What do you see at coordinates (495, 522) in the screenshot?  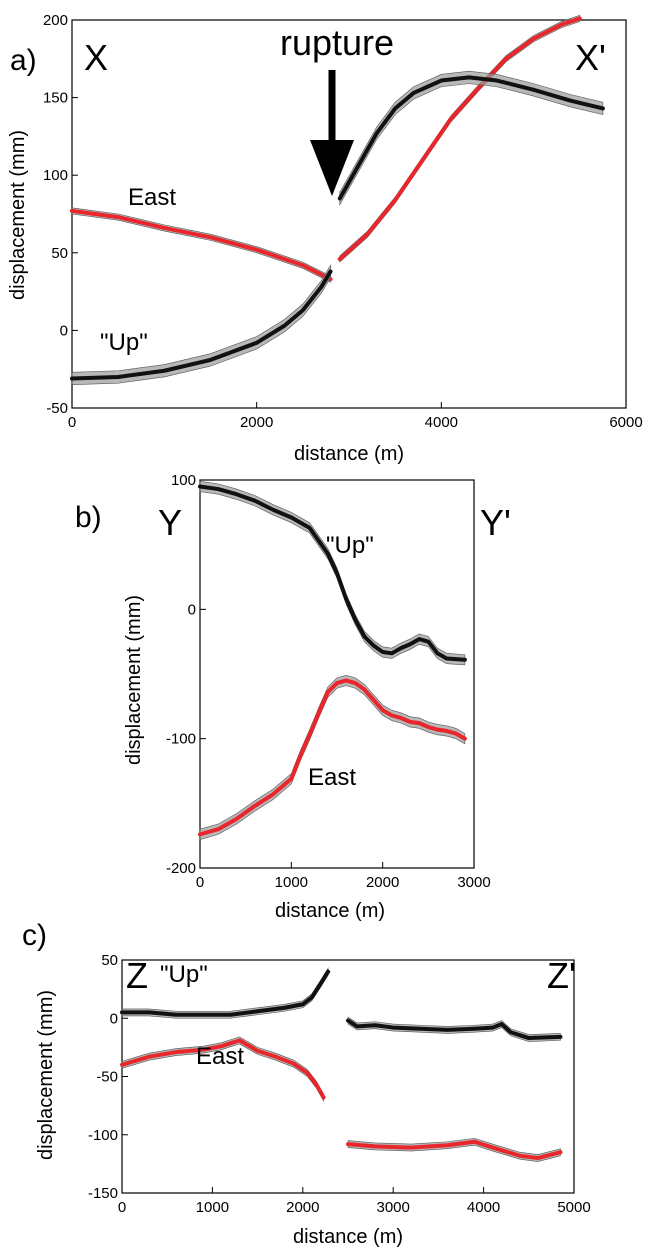 I see `panel-b-end-label: Y'` at bounding box center [495, 522].